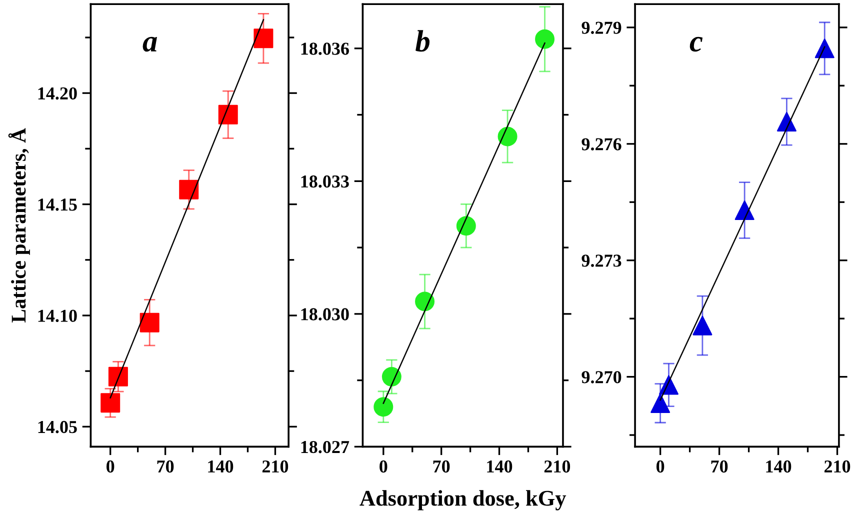 The width and height of the screenshot is (864, 517). Describe the element at coordinates (602, 28) in the screenshot. I see `y-tick-label: 9.279` at that location.